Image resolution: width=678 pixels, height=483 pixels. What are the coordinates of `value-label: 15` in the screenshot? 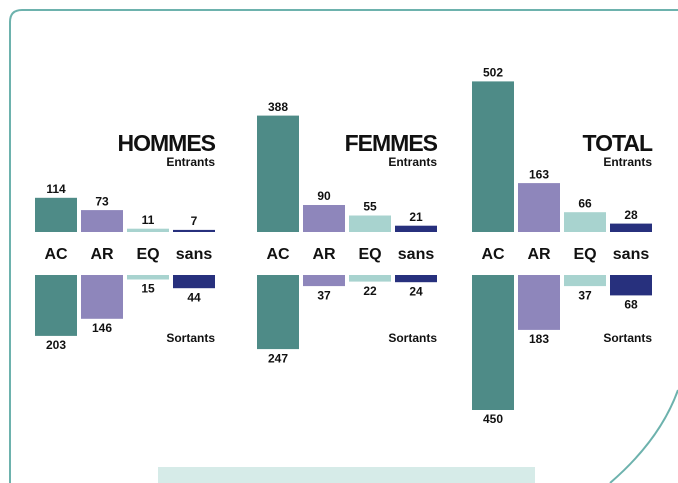 It's located at (148, 289).